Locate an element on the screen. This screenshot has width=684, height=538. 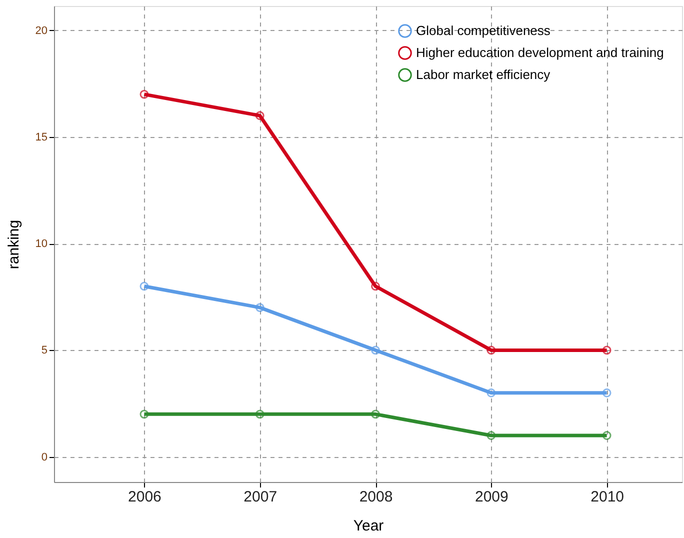
legend-label: Global competitiveness is located at coordinates (483, 30).